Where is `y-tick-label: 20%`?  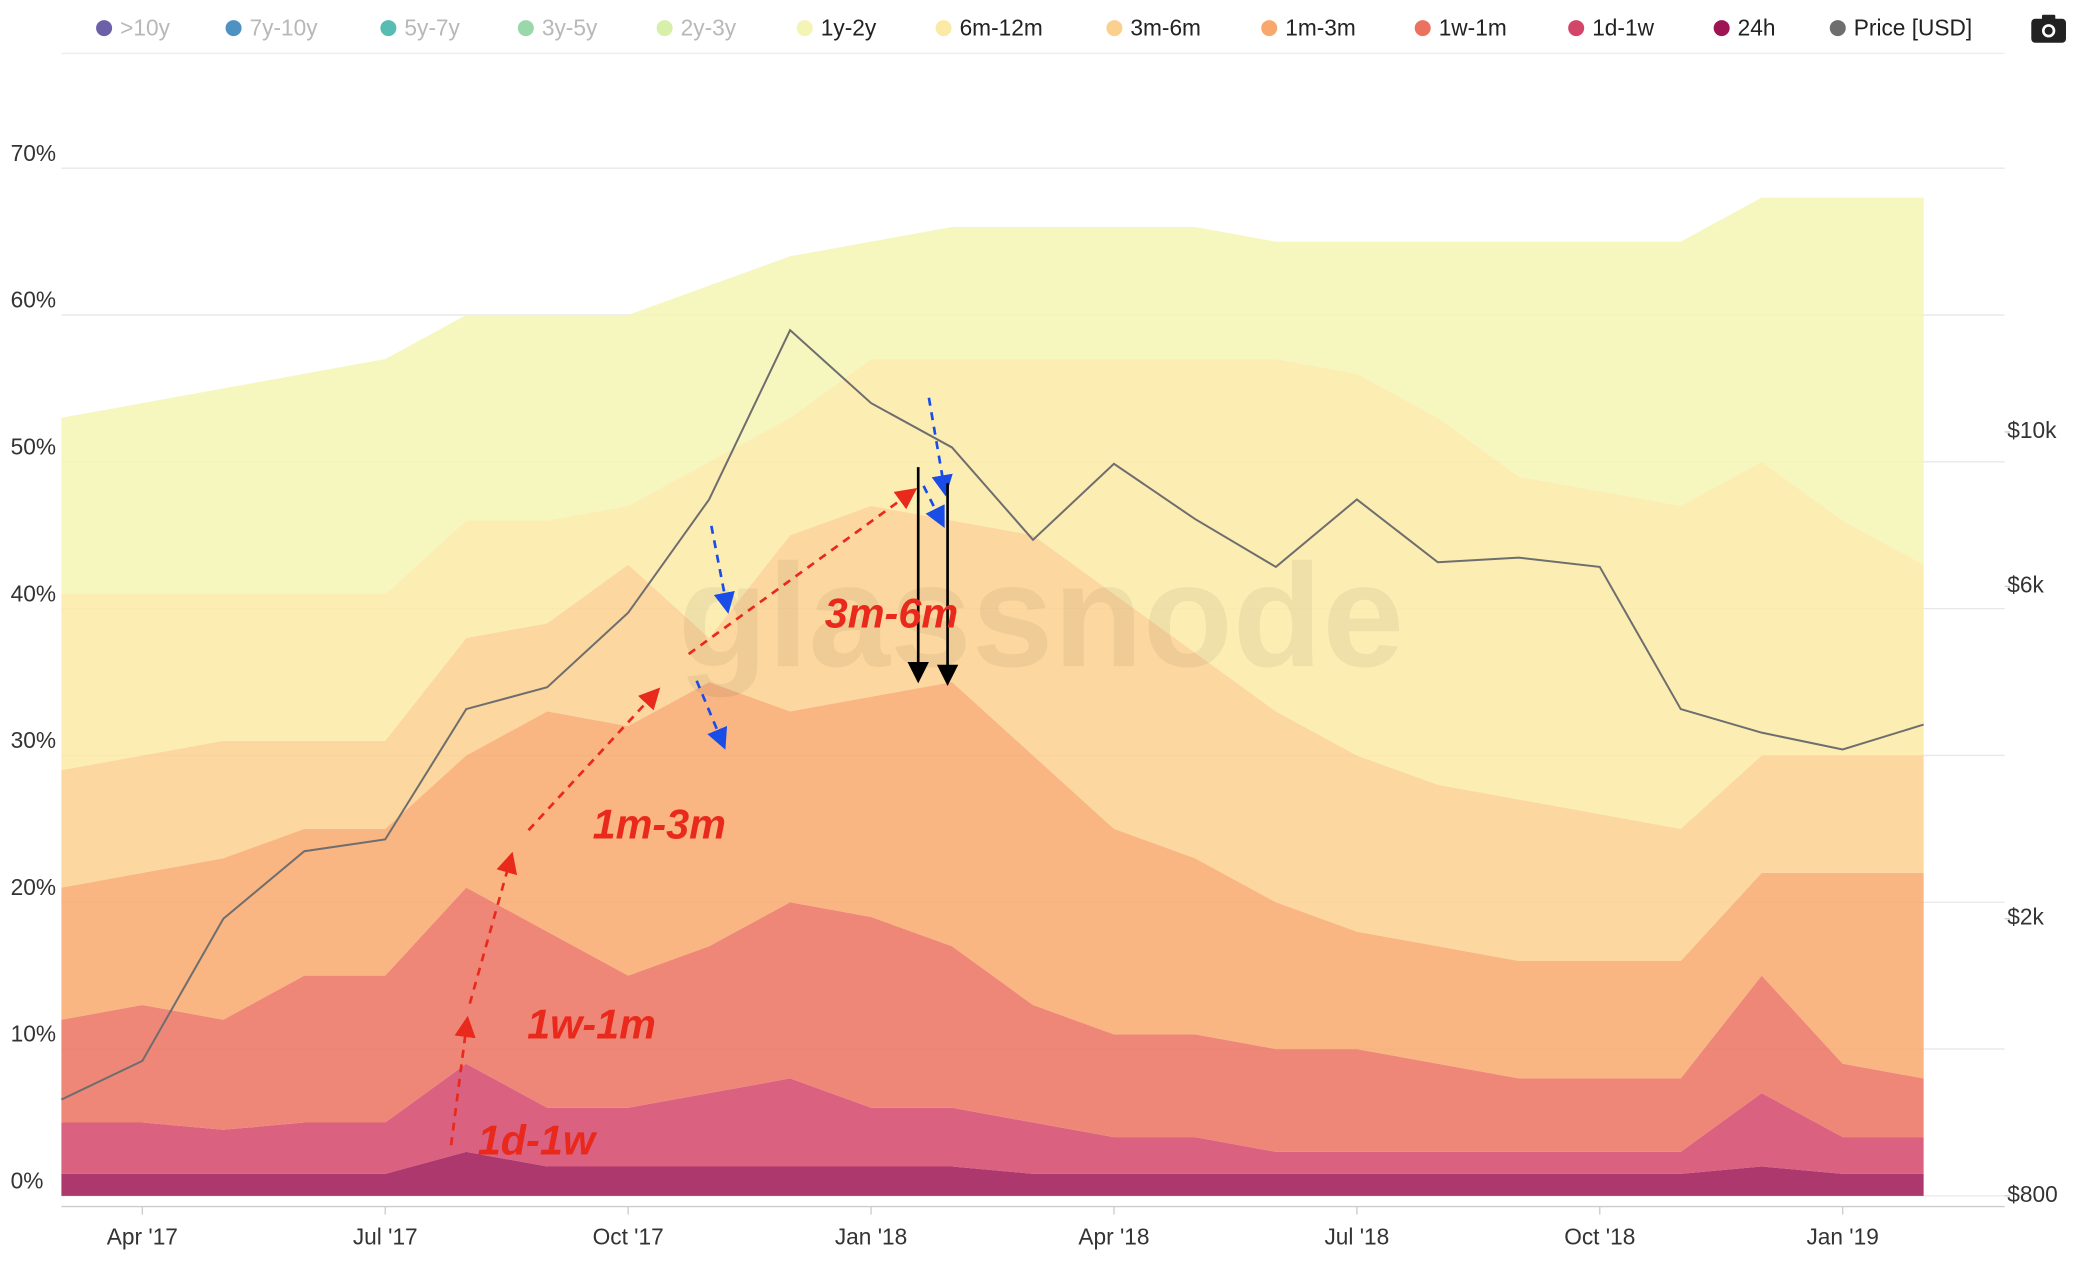
y-tick-label: 20% is located at coordinates (33, 887).